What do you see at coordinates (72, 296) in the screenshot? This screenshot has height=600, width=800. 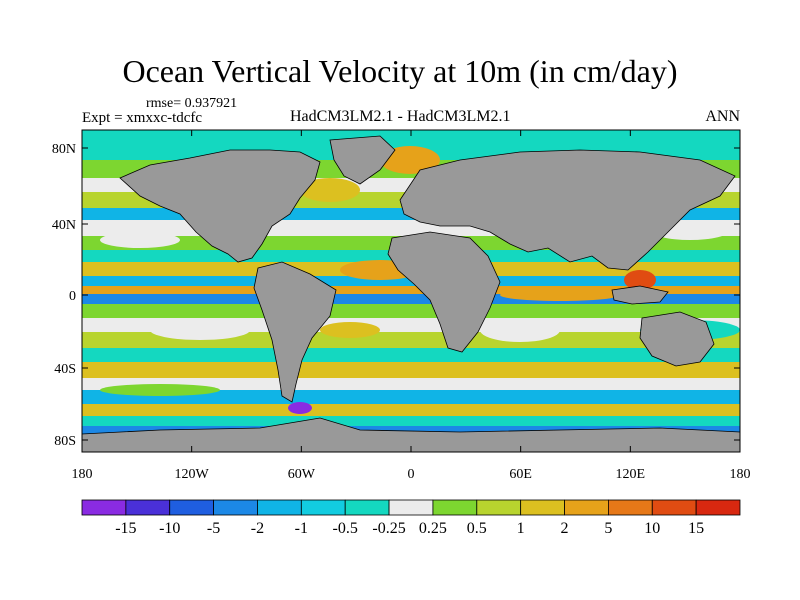 I see `lat-tick-label: 0` at bounding box center [72, 296].